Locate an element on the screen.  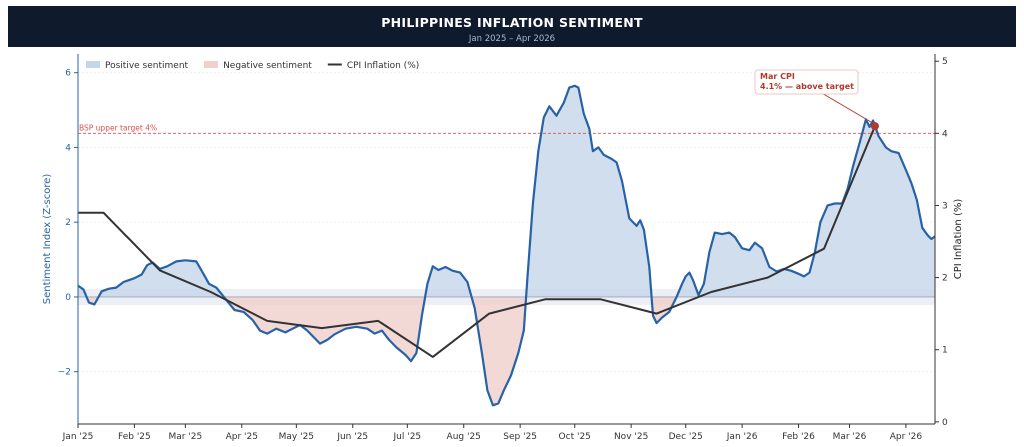
x-tick-label: Aug '25 is located at coordinates (464, 437).